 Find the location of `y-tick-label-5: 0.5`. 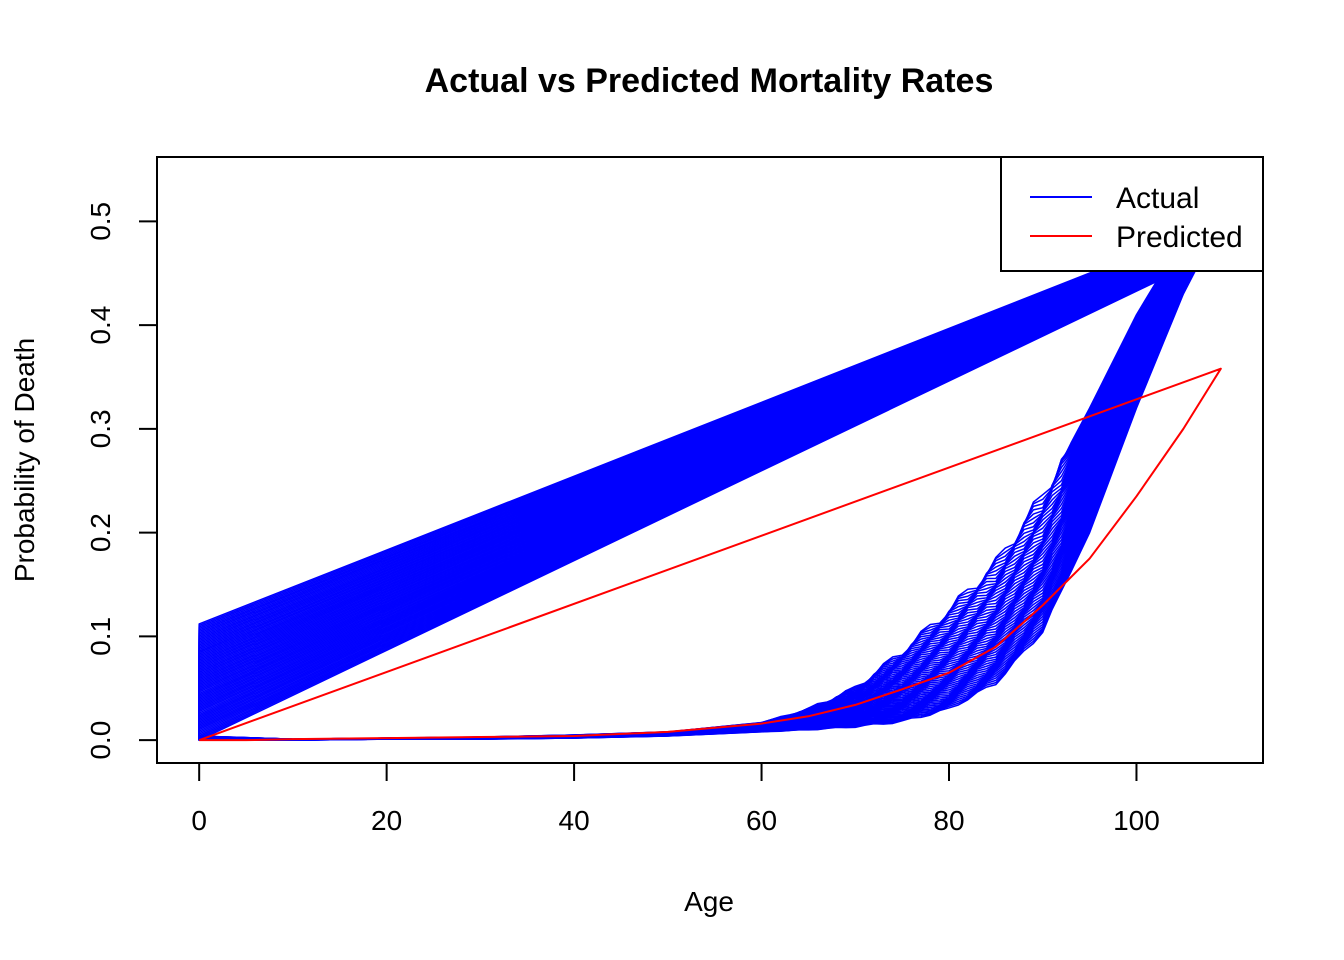

y-tick-label-5: 0.5 is located at coordinates (100, 221).